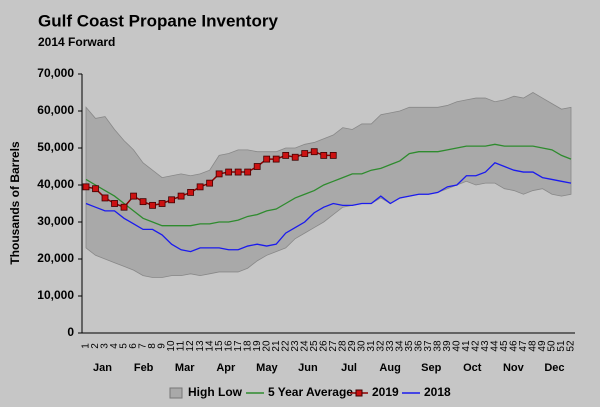 The width and height of the screenshot is (600, 407). Describe the element at coordinates (105, 346) in the screenshot. I see `x-tick-label: 3` at that location.